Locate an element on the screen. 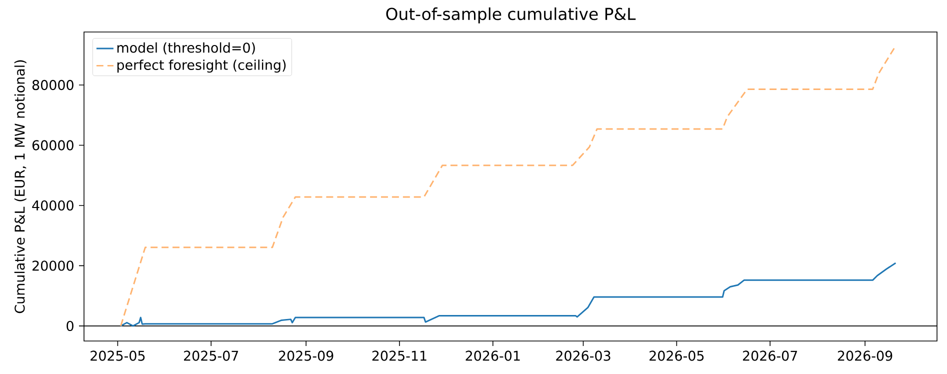  y-tick-label: 60000 is located at coordinates (53, 145).